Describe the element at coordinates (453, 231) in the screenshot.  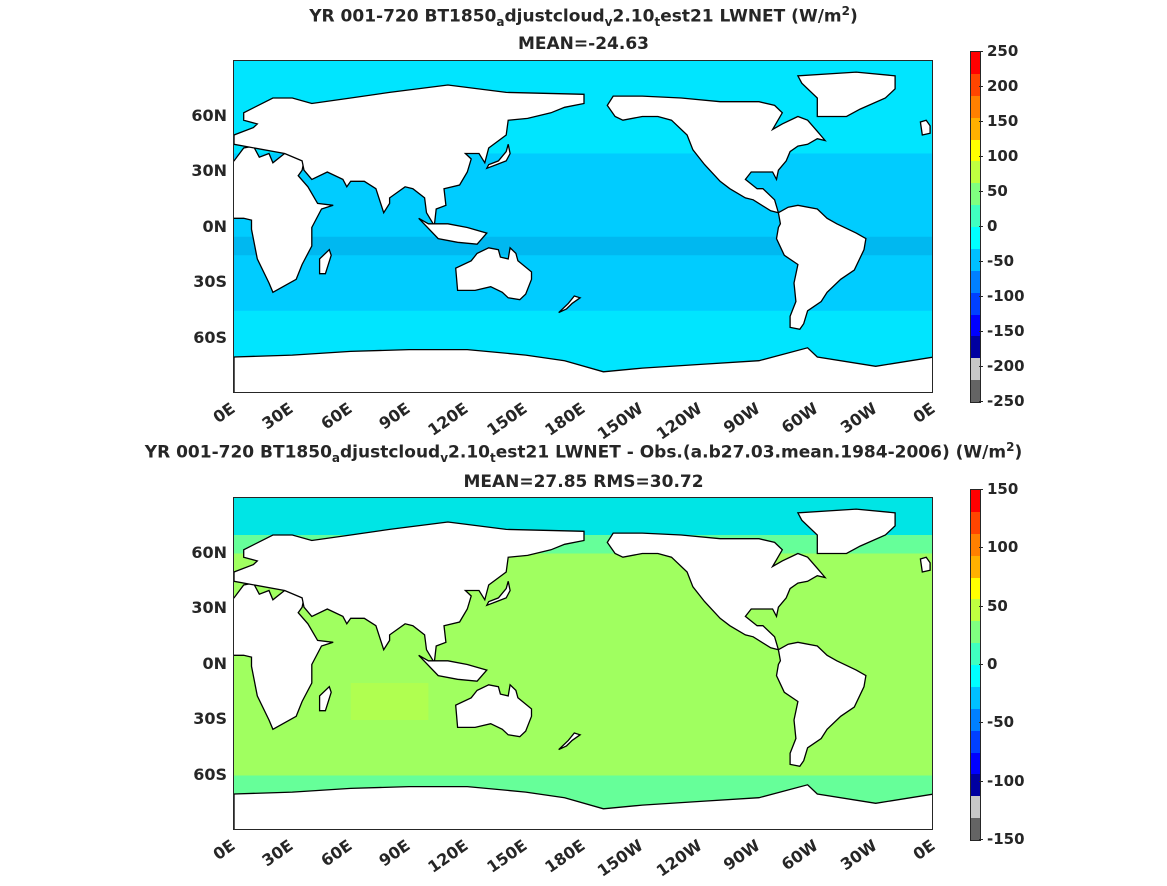
I see `land-indonesia` at that location.